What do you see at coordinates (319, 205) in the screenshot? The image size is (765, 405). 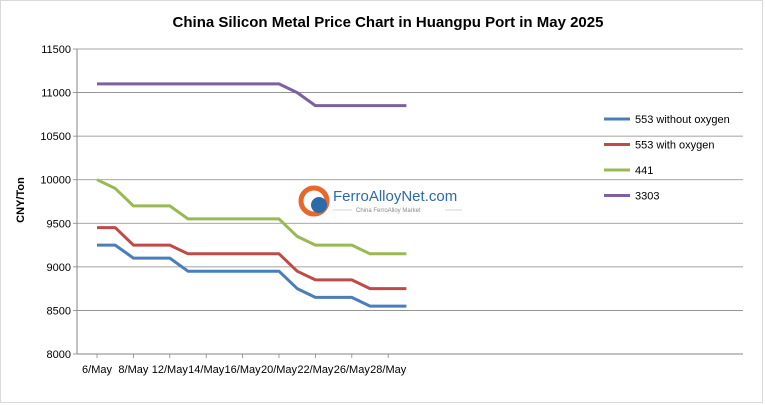 I see `logo-core-icon` at bounding box center [319, 205].